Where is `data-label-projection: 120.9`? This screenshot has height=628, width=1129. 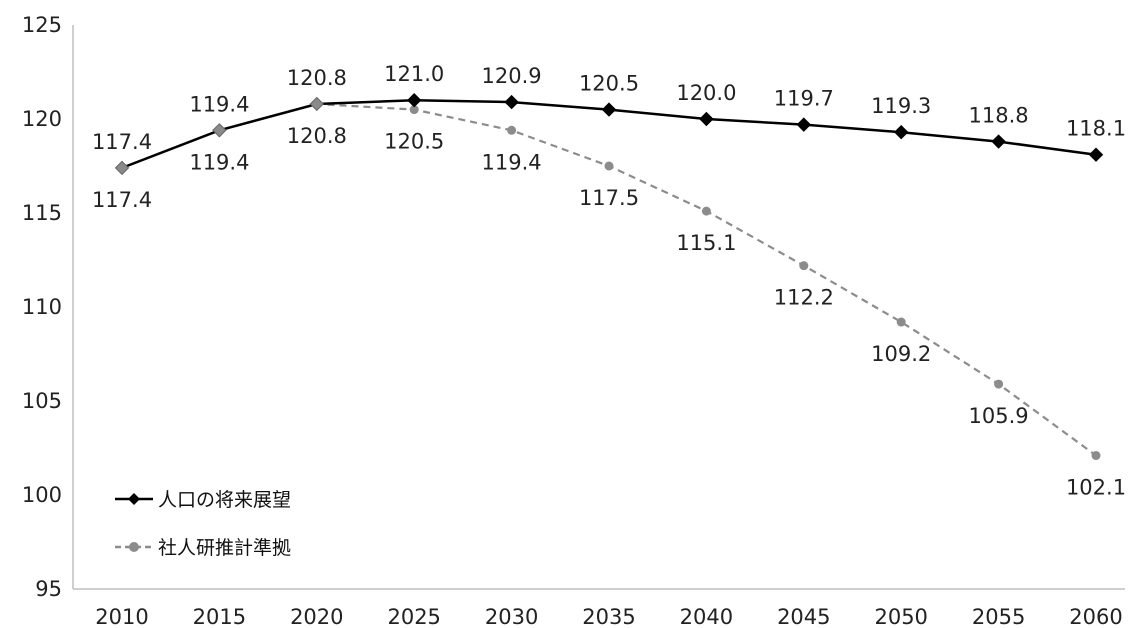 data-label-projection: 120.9 is located at coordinates (512, 76).